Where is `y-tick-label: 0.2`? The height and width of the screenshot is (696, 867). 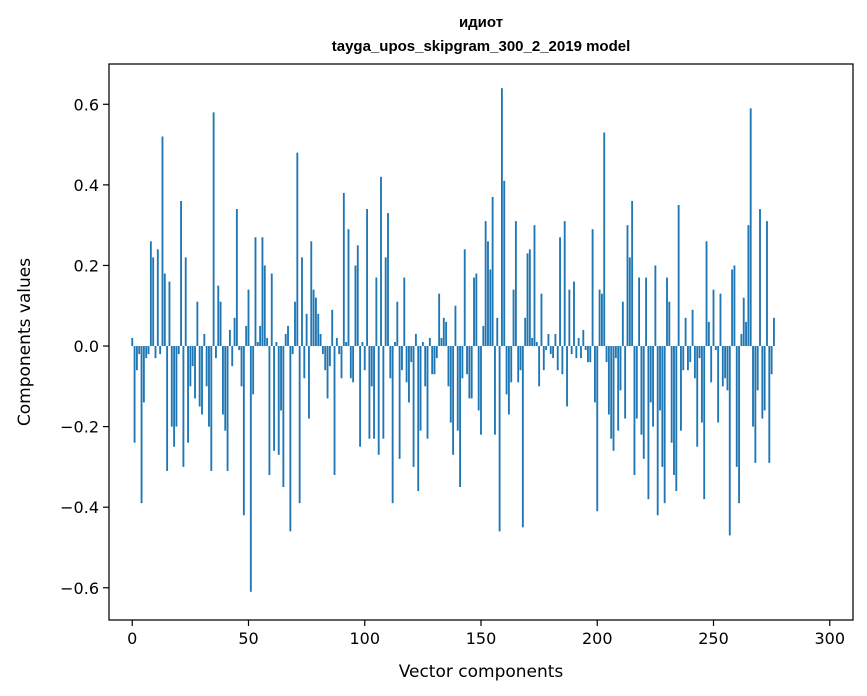
y-tick-label: 0.2 is located at coordinates (86, 265).